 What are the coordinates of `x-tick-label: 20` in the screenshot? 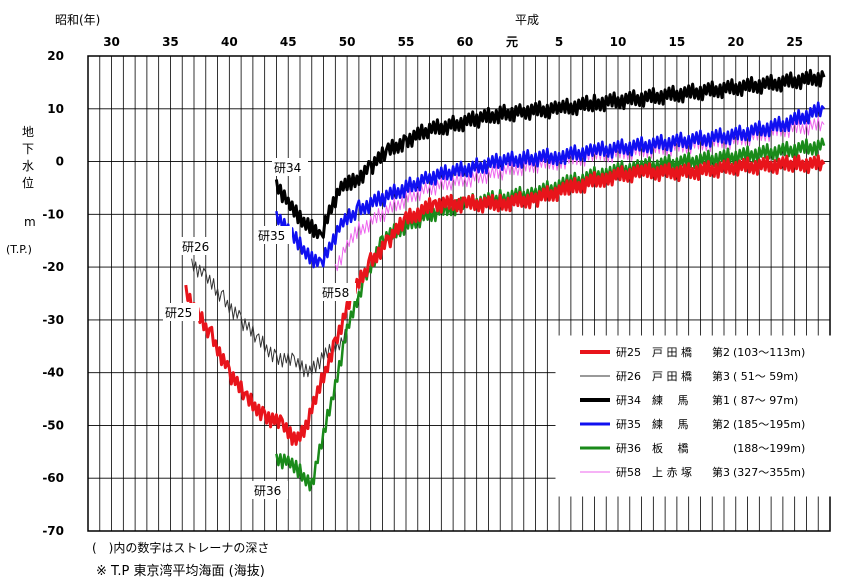 It's located at (735, 42).